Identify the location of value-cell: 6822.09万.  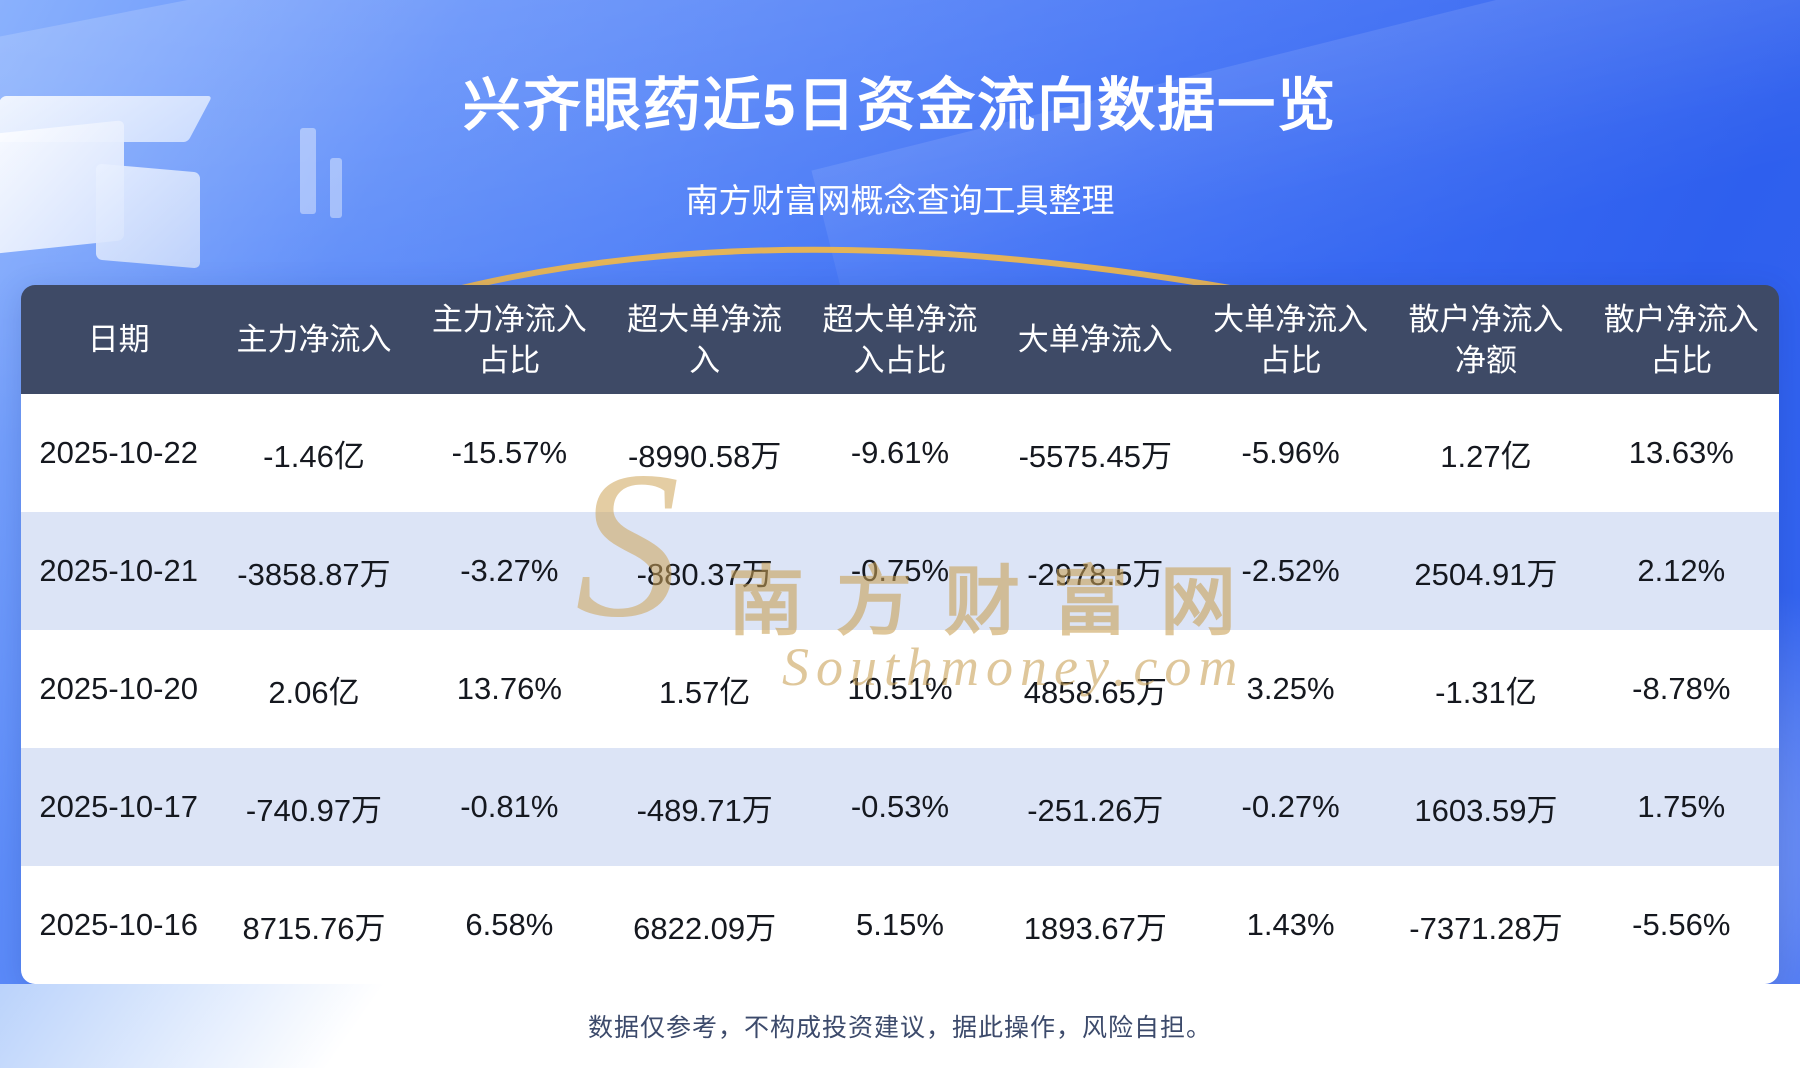
(705, 928).